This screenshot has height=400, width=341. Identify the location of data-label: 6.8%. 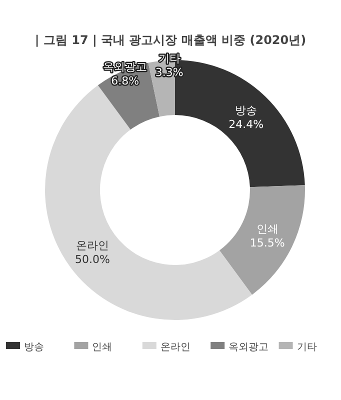
(125, 81).